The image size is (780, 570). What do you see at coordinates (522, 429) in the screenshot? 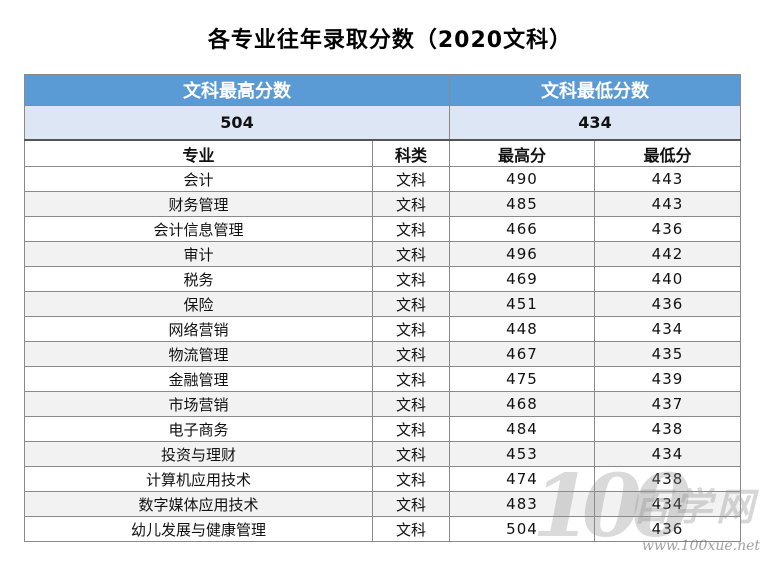
I see `cell-max-score: 484` at bounding box center [522, 429].